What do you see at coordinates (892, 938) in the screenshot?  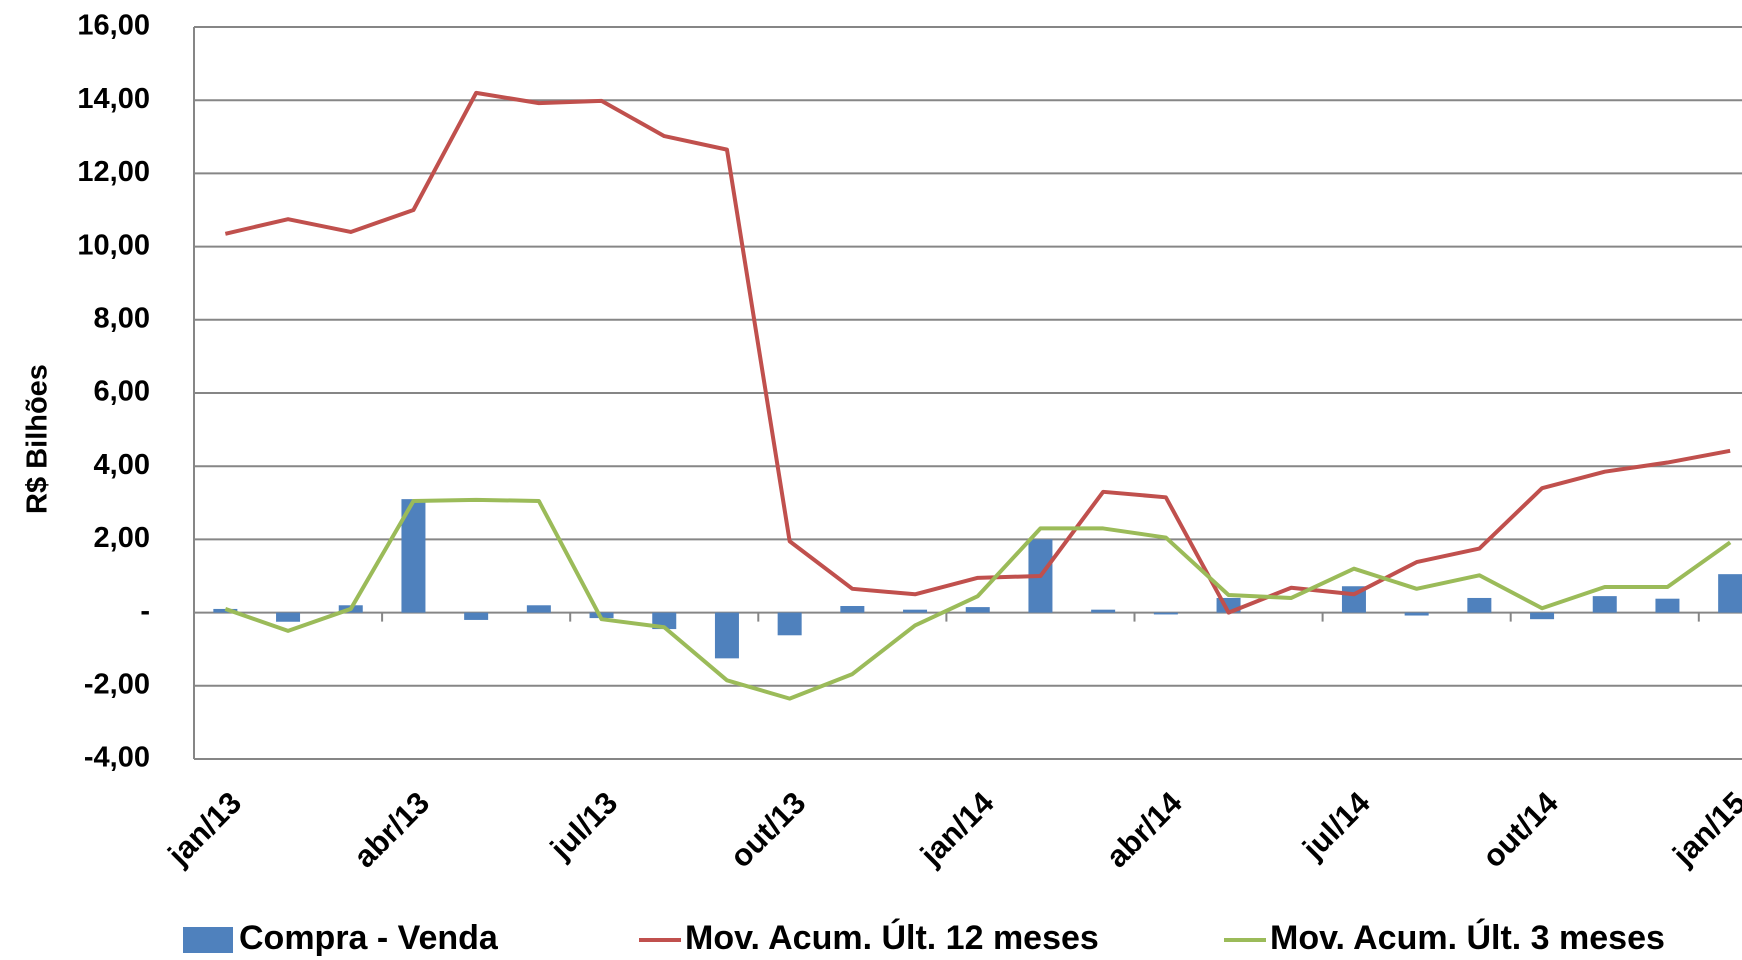 I see `legend-label: Mov. Acum. Últ. 12 meses` at bounding box center [892, 938].